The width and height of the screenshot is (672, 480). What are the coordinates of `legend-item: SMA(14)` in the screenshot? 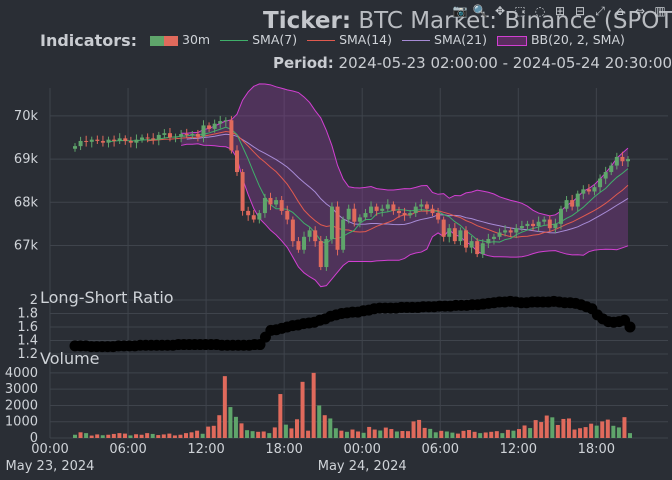 It's located at (349, 39).